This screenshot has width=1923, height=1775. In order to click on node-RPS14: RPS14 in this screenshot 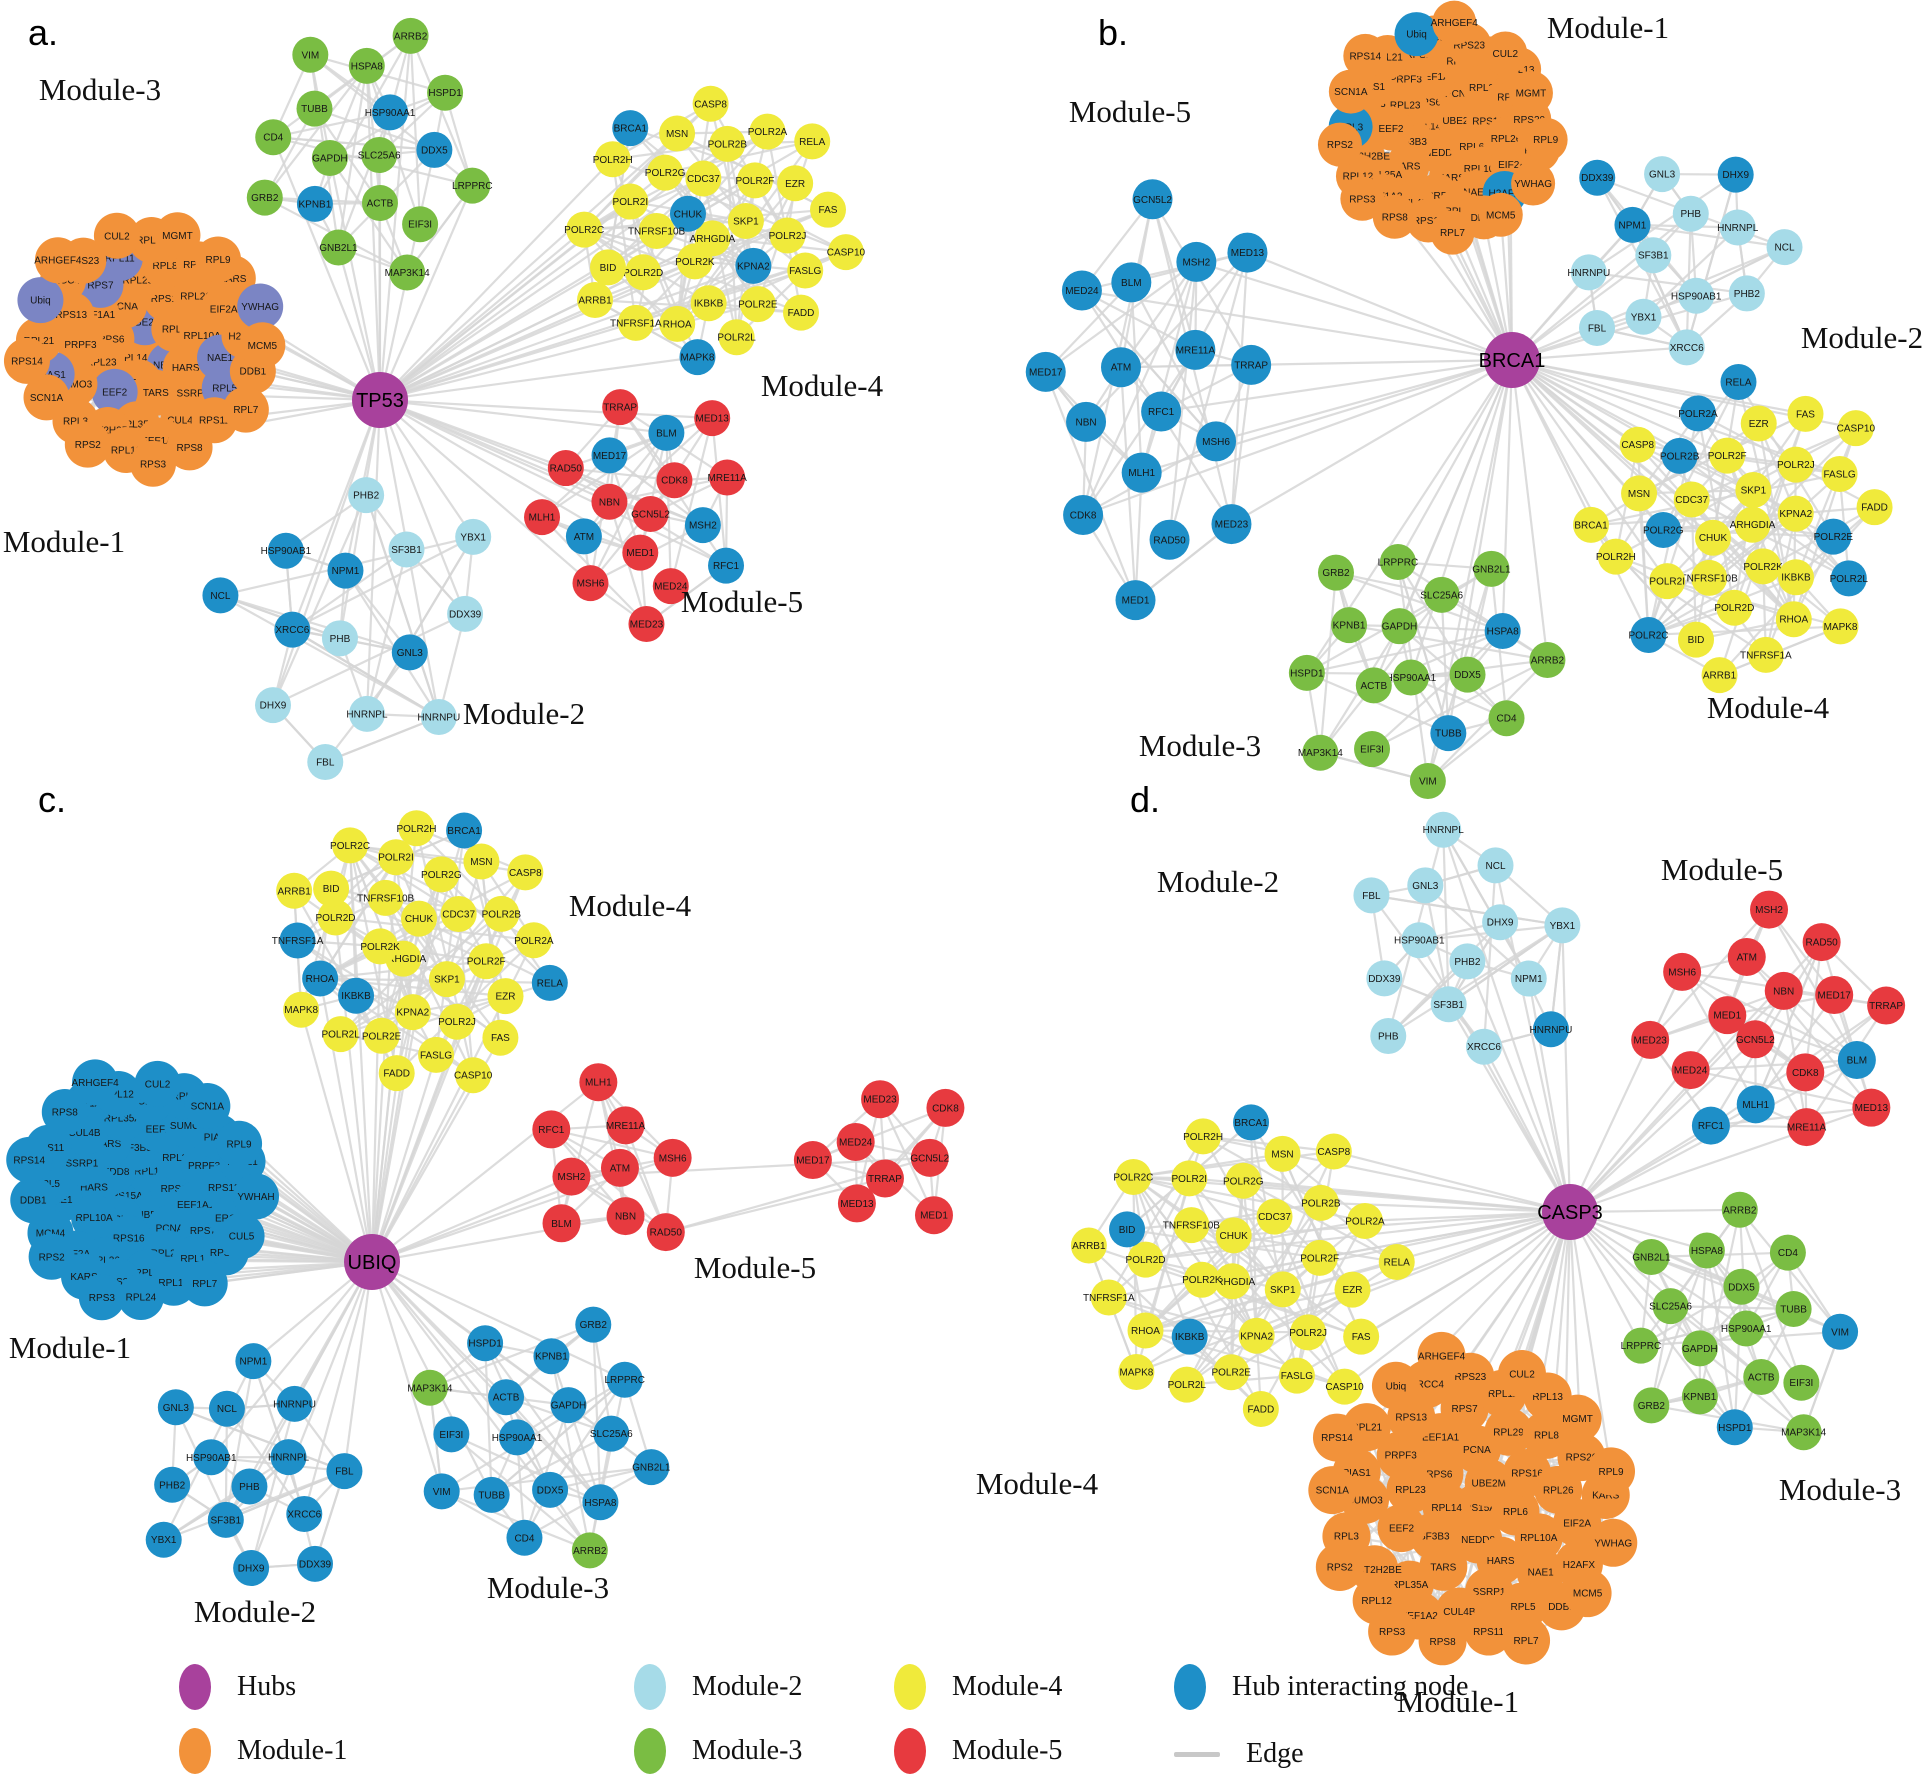, I will do `click(1365, 55)`.